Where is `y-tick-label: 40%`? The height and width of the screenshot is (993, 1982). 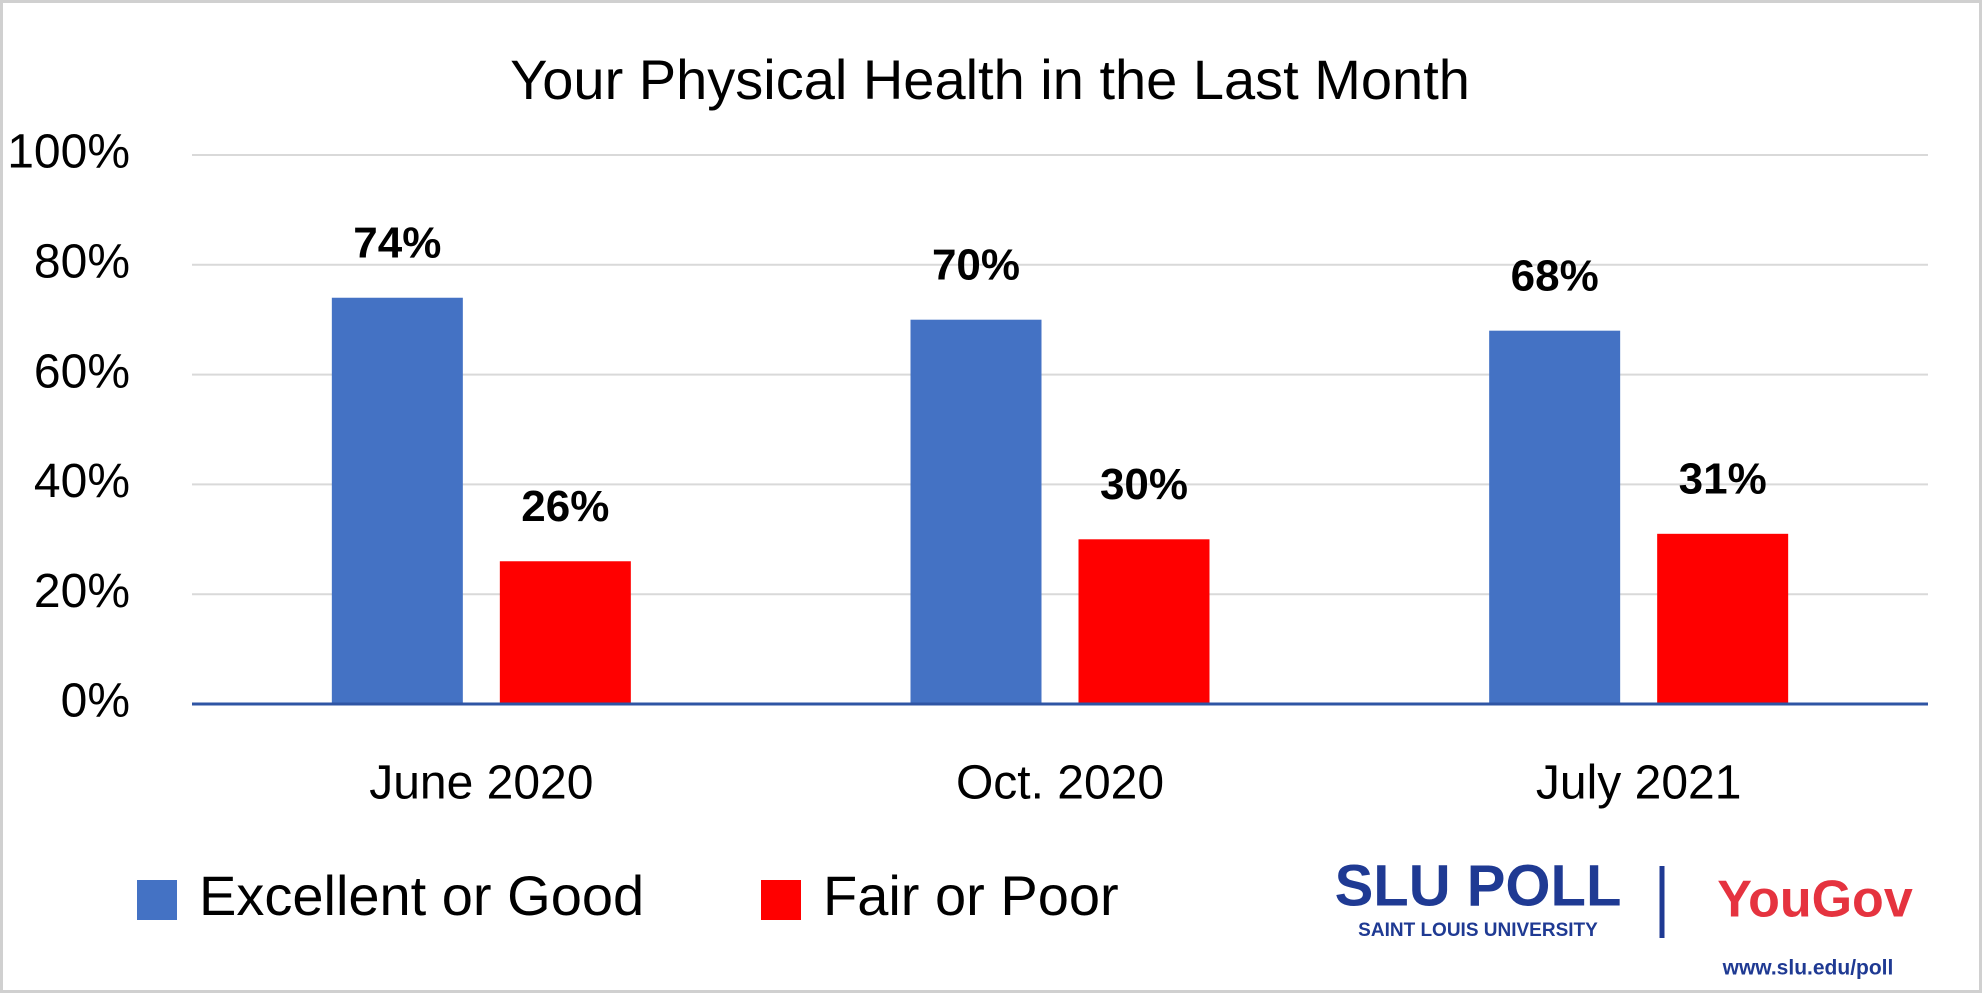 y-tick-label: 40% is located at coordinates (82, 481).